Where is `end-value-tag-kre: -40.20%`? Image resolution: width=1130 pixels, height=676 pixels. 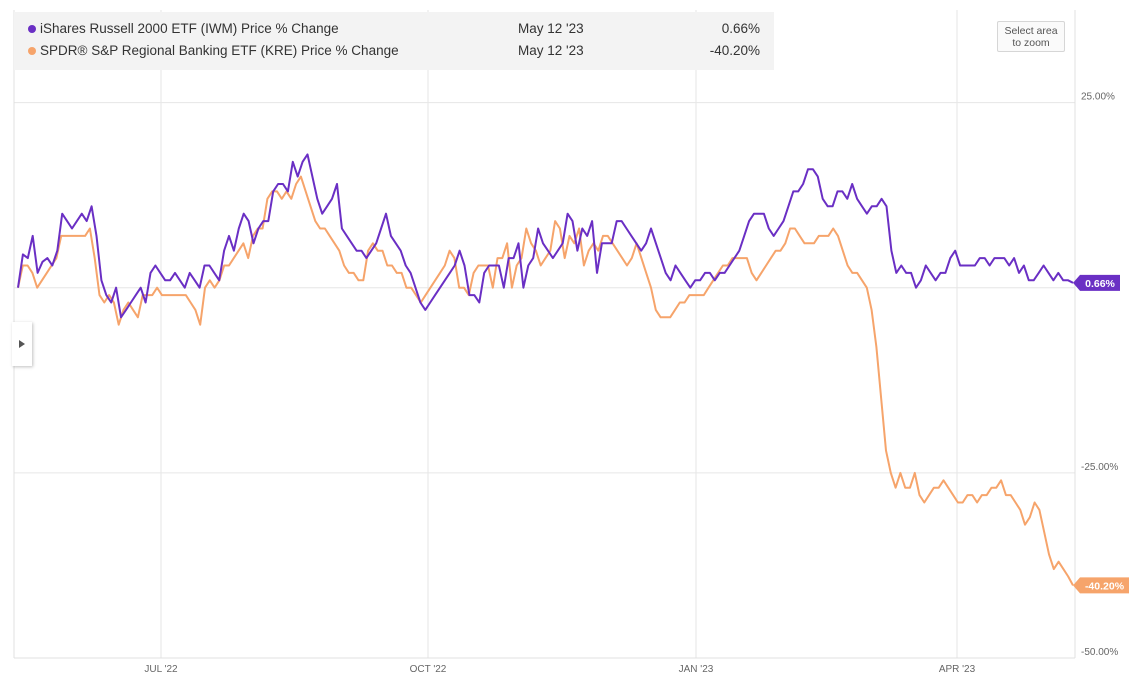
end-value-tag-kre: -40.20% is located at coordinates (1101, 585).